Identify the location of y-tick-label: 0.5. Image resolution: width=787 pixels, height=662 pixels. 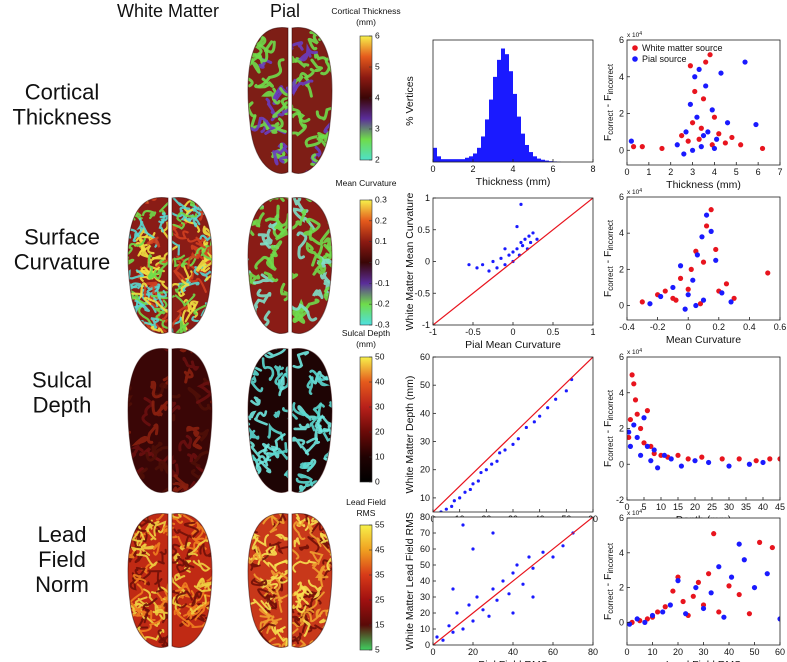
(423, 230).